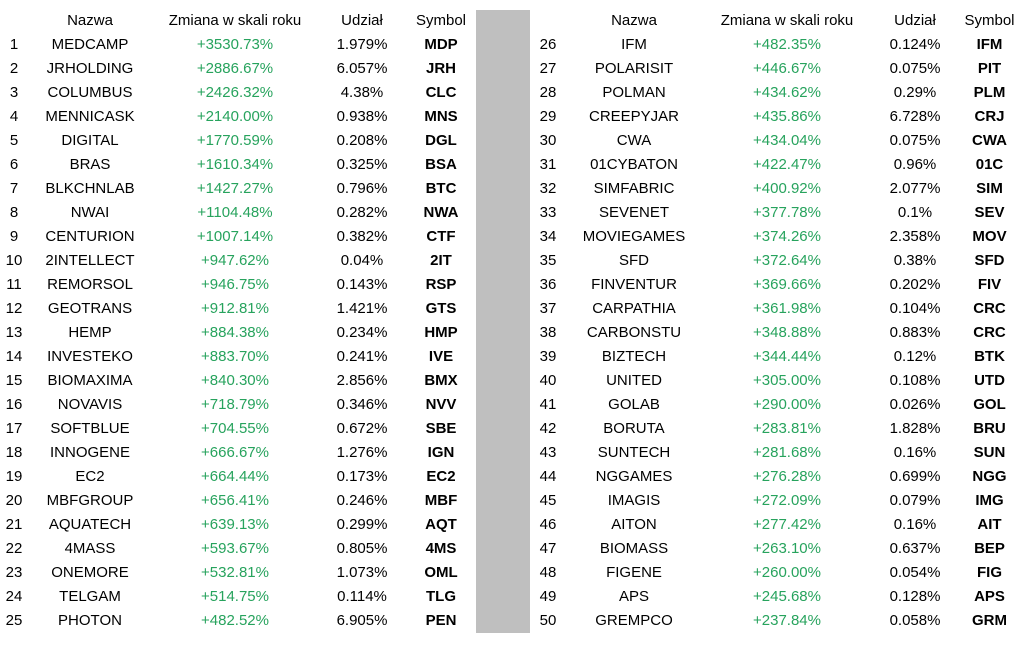  What do you see at coordinates (787, 332) in the screenshot?
I see `yearly-change-cell: +348.88%` at bounding box center [787, 332].